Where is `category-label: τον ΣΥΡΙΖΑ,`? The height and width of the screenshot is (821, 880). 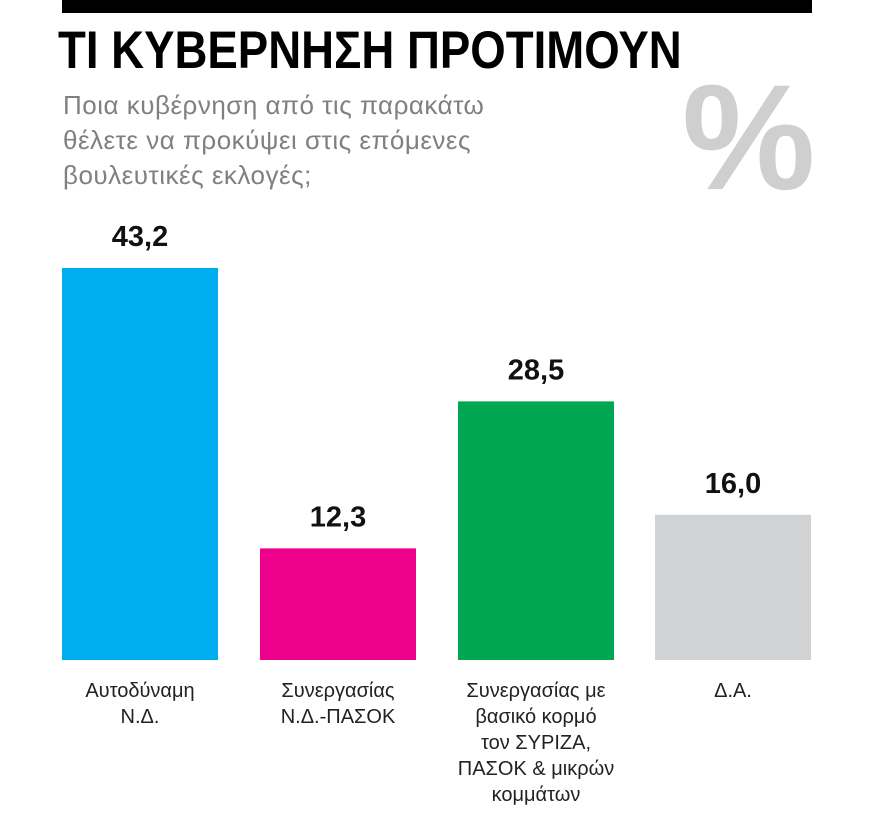 category-label: τον ΣΥΡΙΖΑ, is located at coordinates (536, 743).